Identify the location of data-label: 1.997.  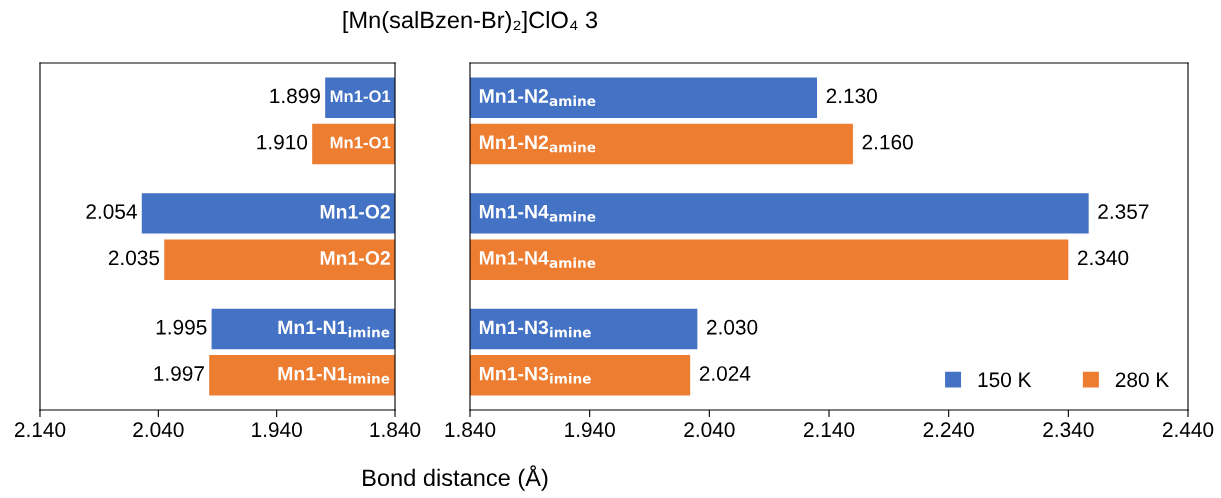
(179, 373).